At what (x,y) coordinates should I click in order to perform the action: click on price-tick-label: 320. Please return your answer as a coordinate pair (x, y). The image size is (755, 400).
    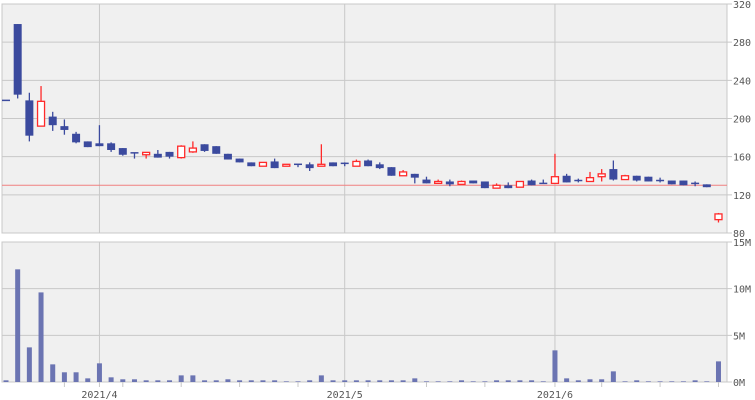
    Looking at the image, I should click on (742, 5).